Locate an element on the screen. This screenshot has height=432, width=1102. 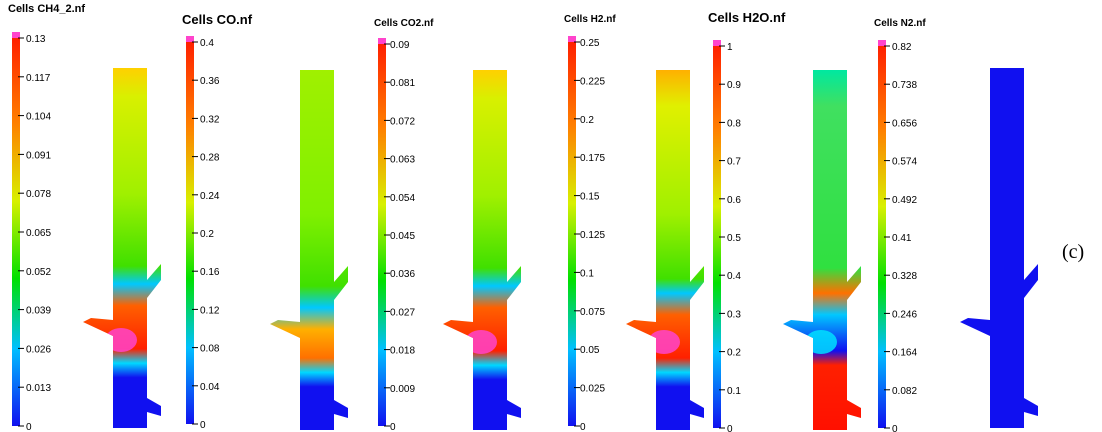
colorbar-title: Cells CH4_2.nf is located at coordinates (46, 9).